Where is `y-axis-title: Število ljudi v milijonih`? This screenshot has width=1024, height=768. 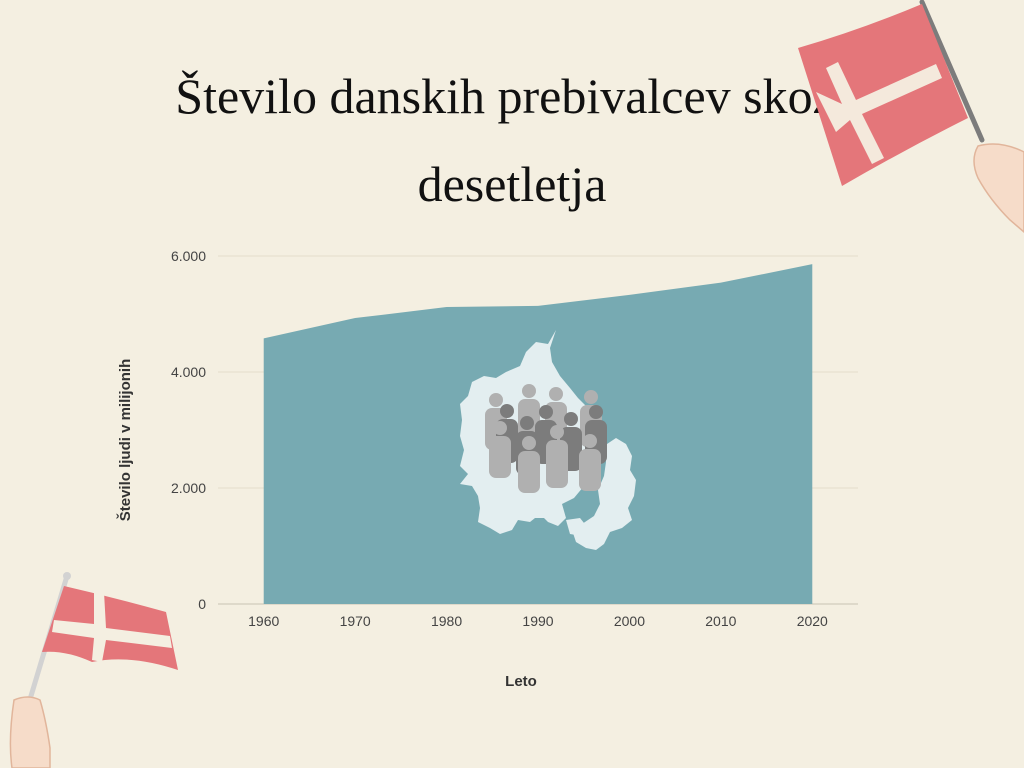 y-axis-title: Število ljudi v milijonih is located at coordinates (125, 440).